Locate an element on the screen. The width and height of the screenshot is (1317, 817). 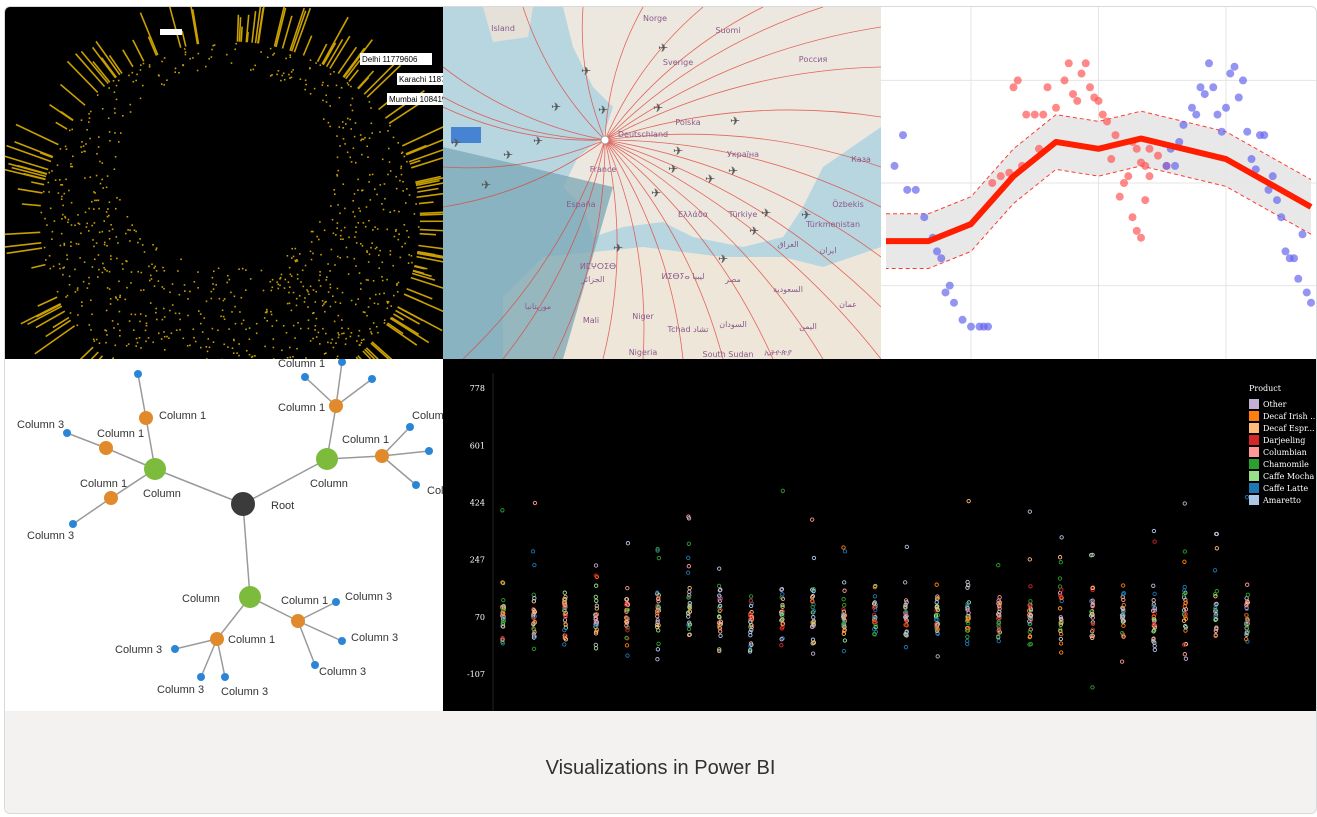
map-label: Nigeria is located at coordinates (643, 352).